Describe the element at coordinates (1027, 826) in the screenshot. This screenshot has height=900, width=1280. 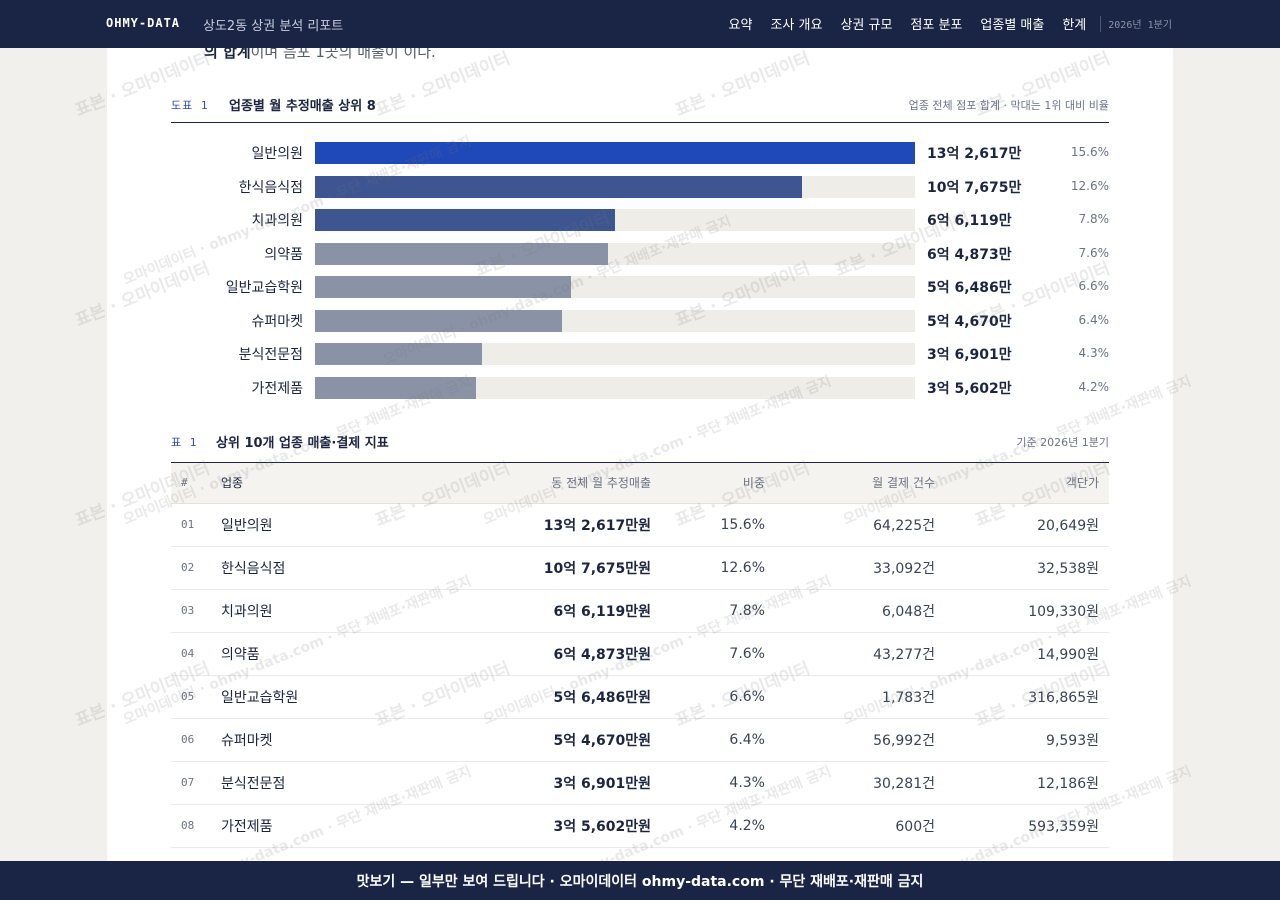
I see `cell-avg-ticket: 593,359원` at that location.